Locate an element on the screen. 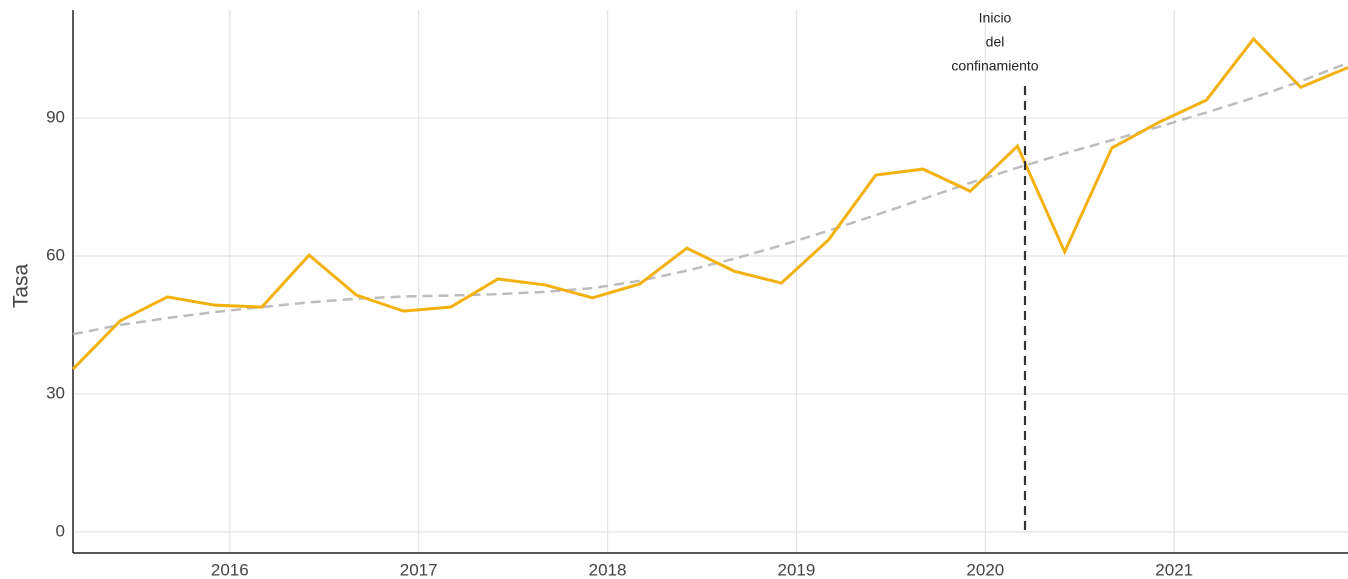 The image size is (1348, 579). x-tick-label: 2020 is located at coordinates (985, 569).